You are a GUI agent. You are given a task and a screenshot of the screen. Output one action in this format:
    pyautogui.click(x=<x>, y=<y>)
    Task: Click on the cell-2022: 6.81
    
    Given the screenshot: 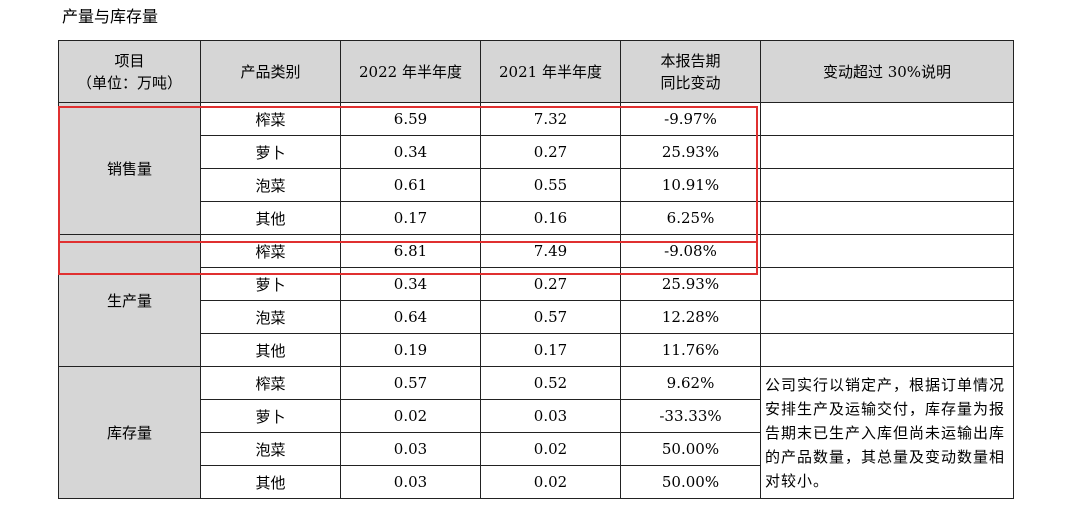 What is the action you would take?
    pyautogui.click(x=410, y=251)
    